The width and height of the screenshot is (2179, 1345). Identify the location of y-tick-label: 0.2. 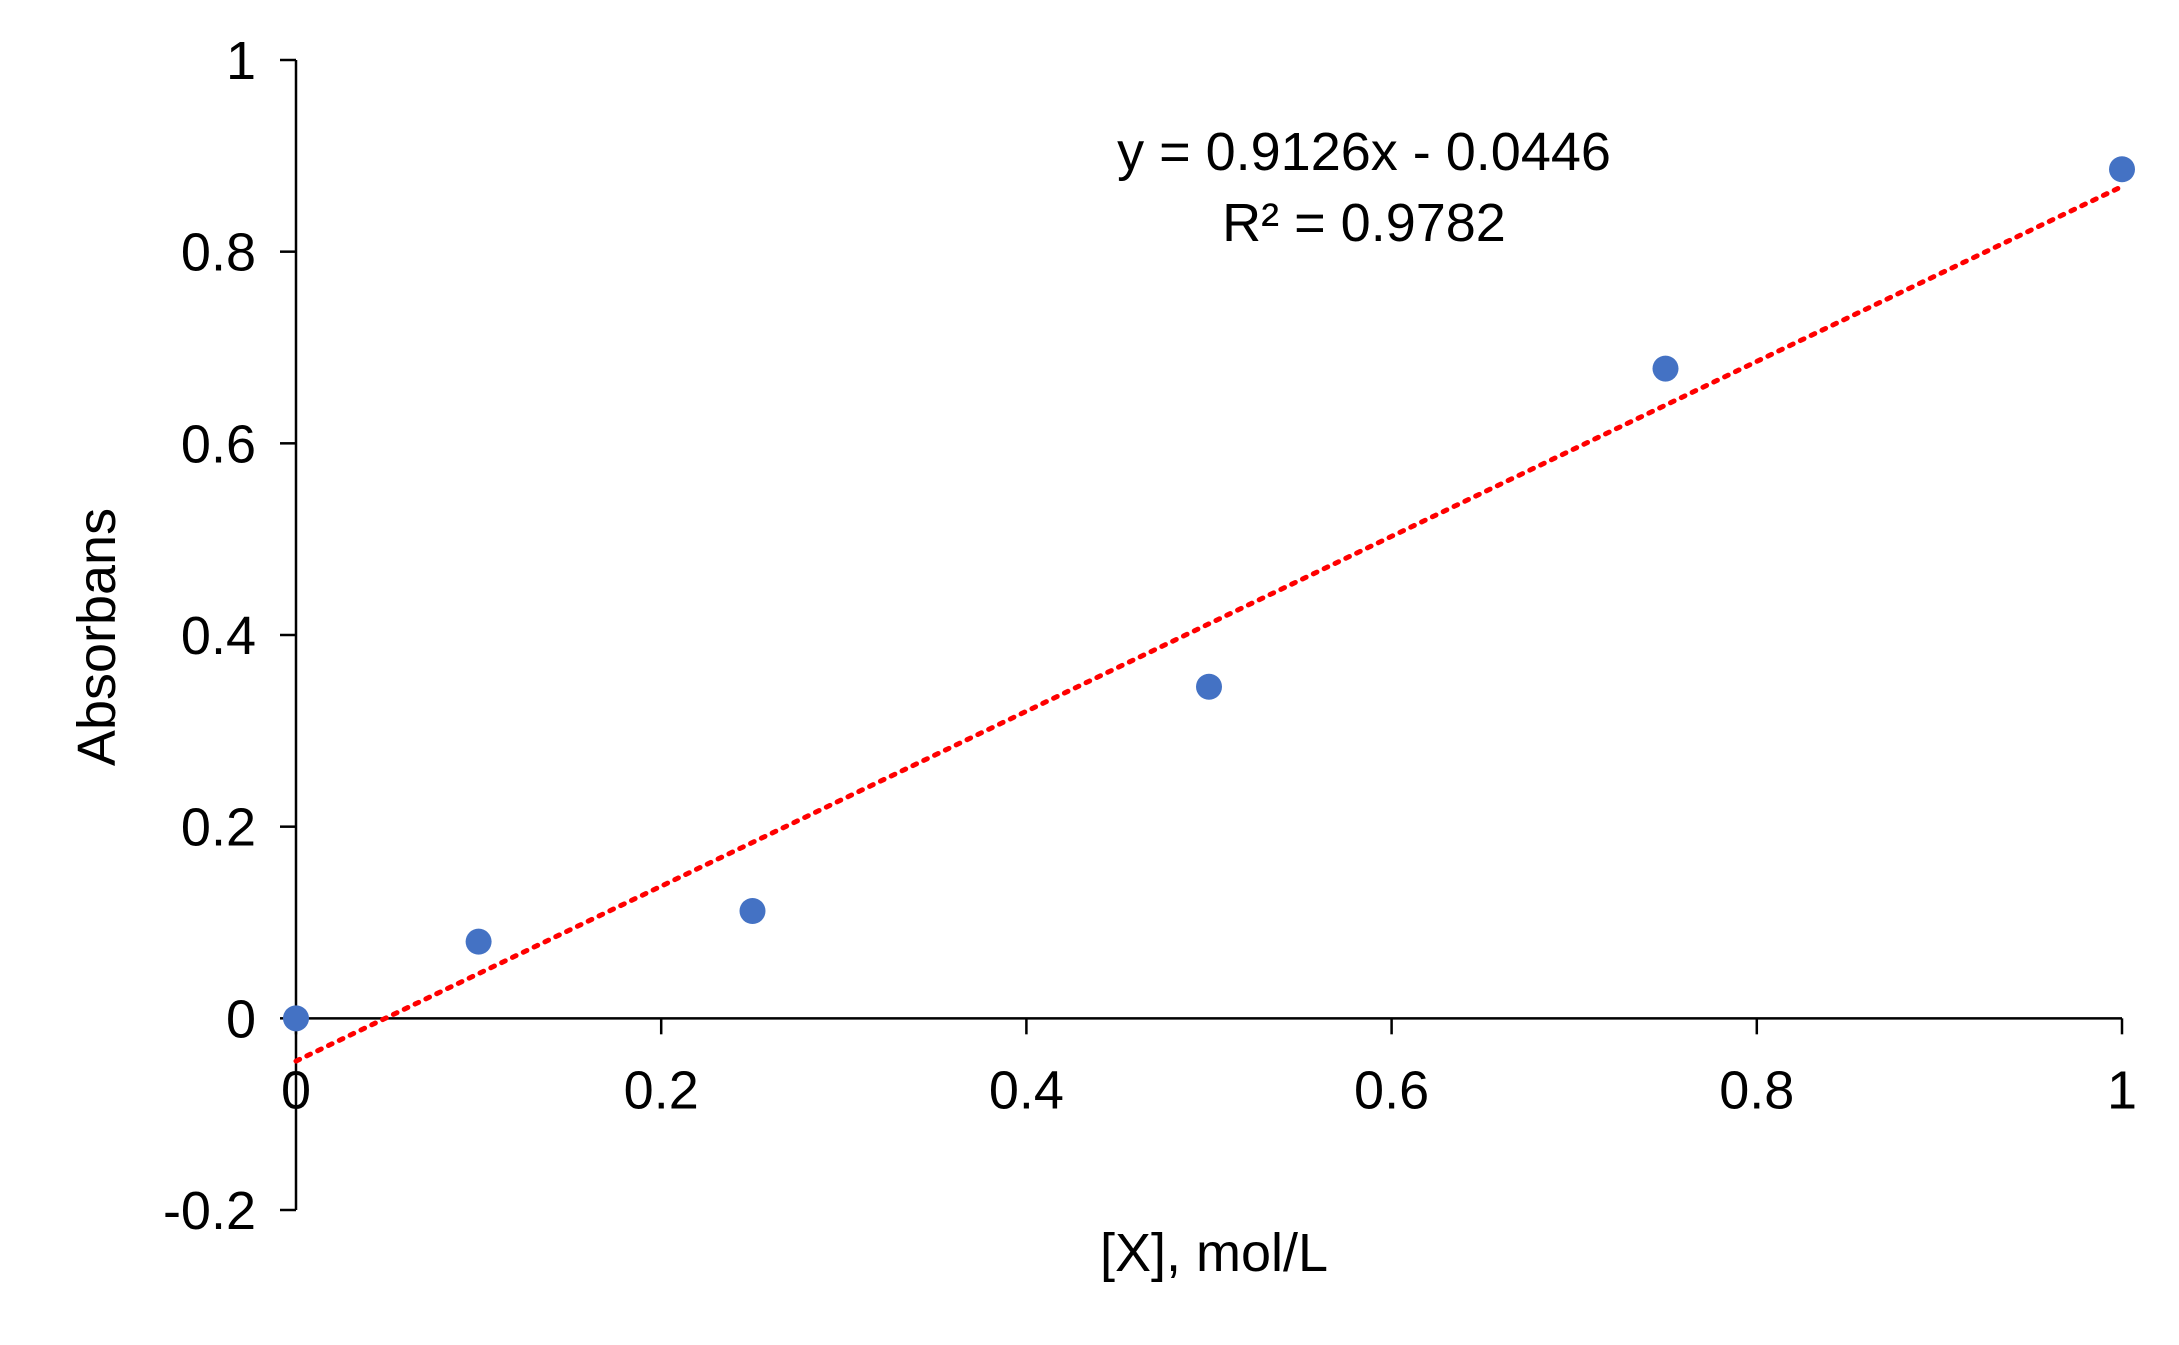
(218, 828).